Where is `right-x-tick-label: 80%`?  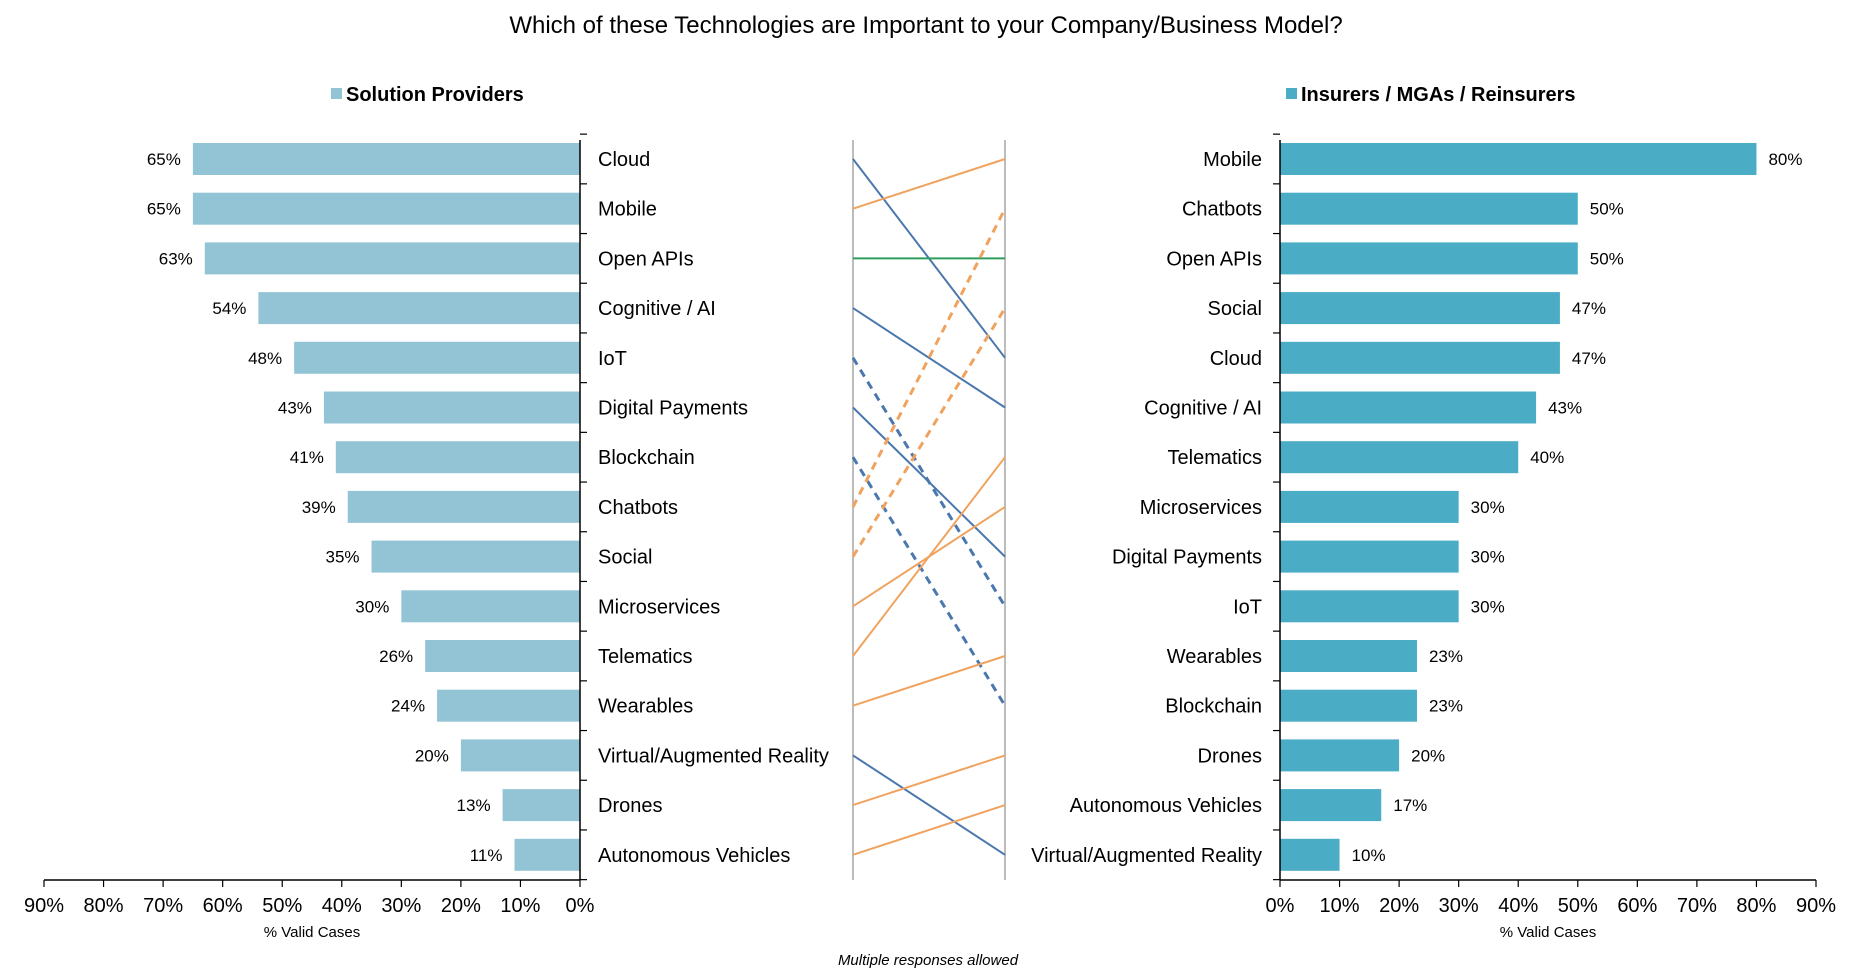
right-x-tick-label: 80% is located at coordinates (1756, 906).